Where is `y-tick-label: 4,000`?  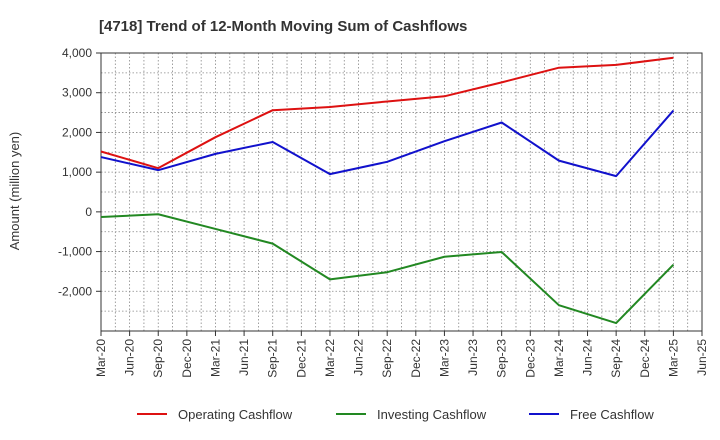 y-tick-label: 4,000 is located at coordinates (77, 53).